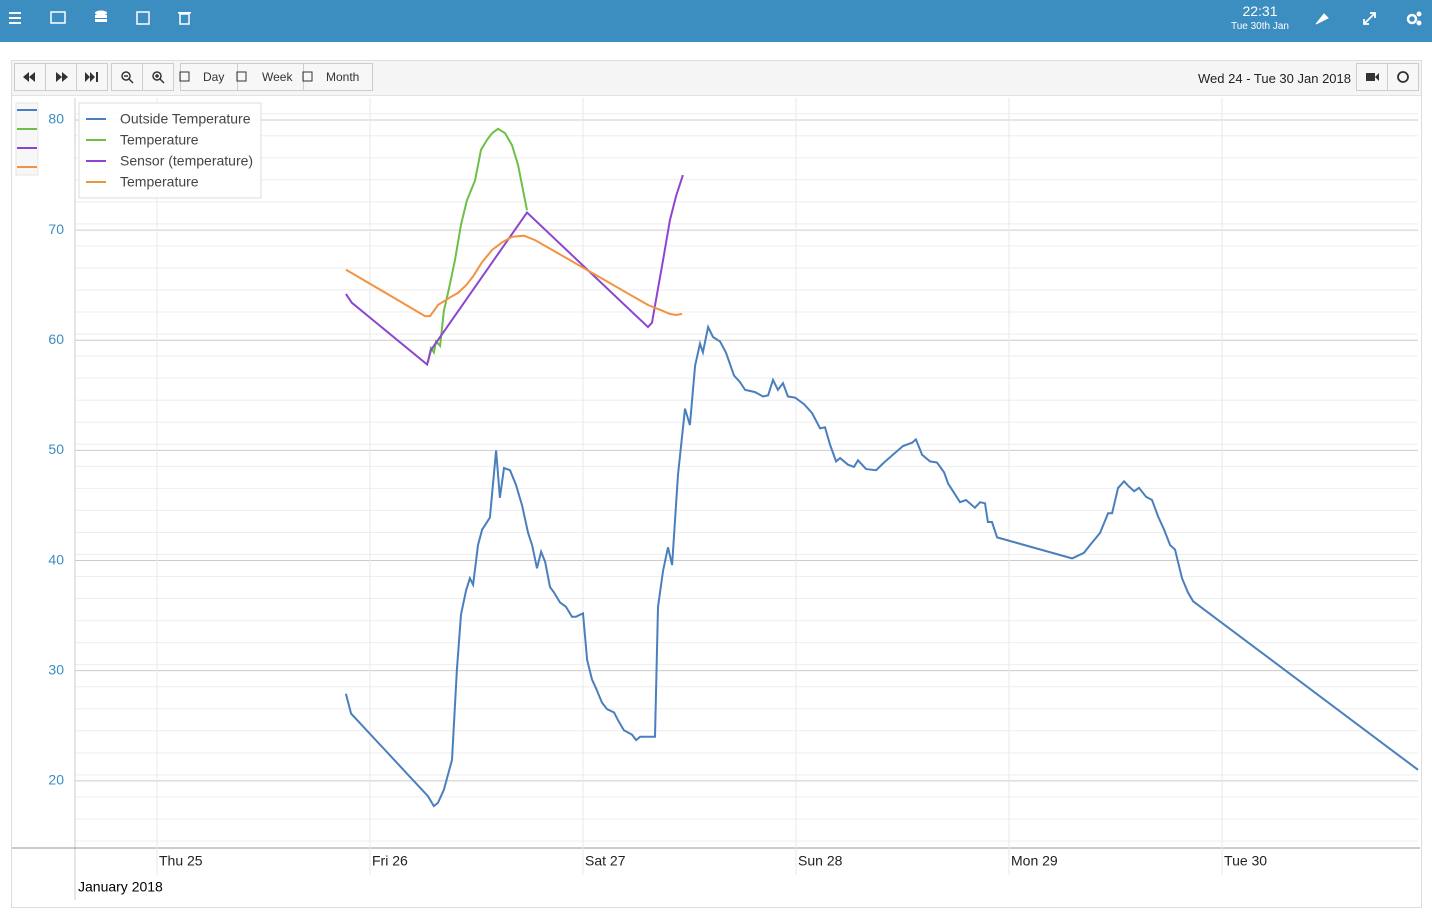 This screenshot has width=1432, height=912. Describe the element at coordinates (27, 139) in the screenshot. I see `side-legend` at that location.